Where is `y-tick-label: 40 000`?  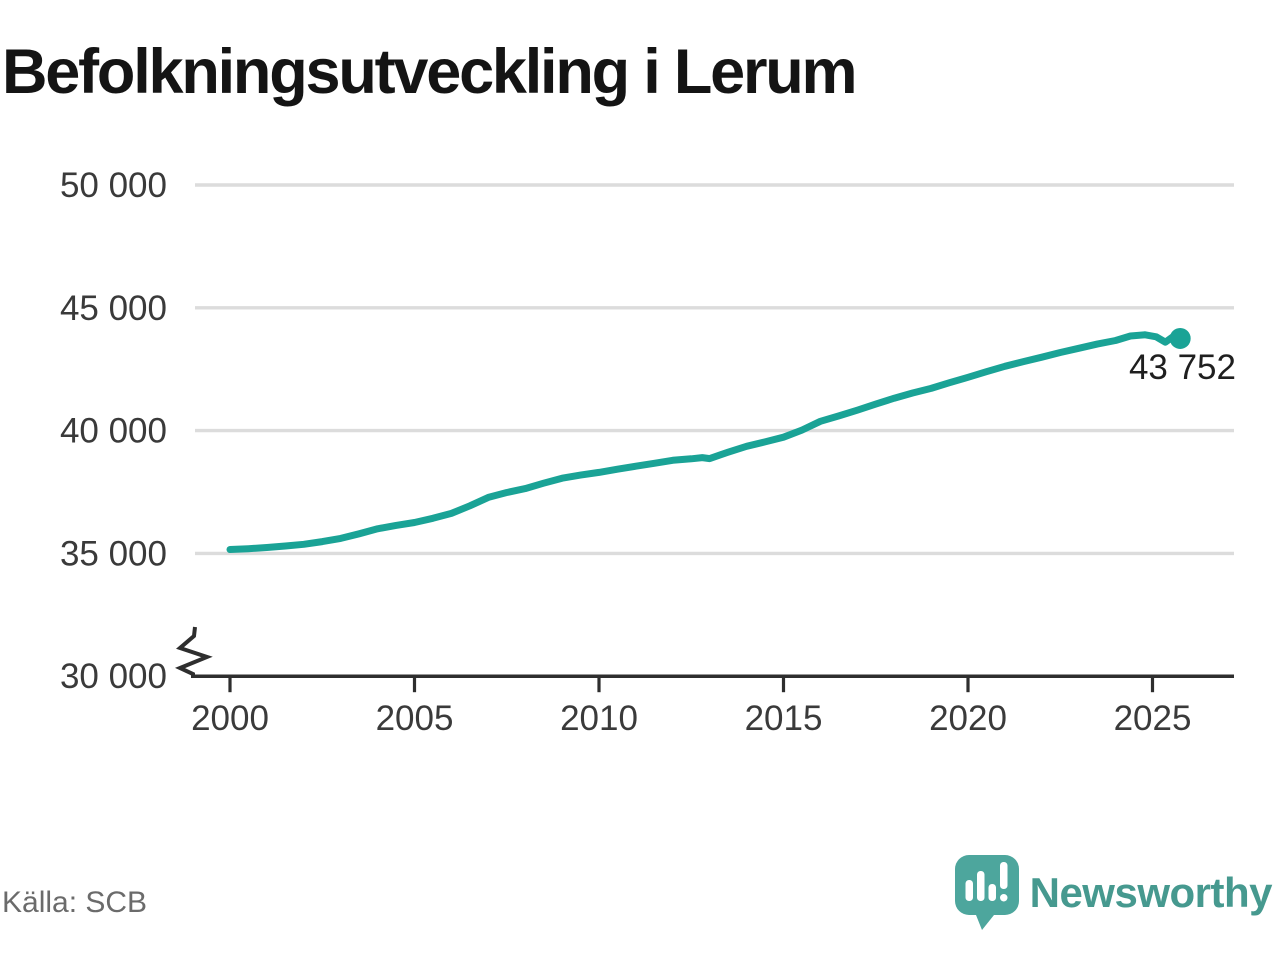 y-tick-label: 40 000 is located at coordinates (113, 431).